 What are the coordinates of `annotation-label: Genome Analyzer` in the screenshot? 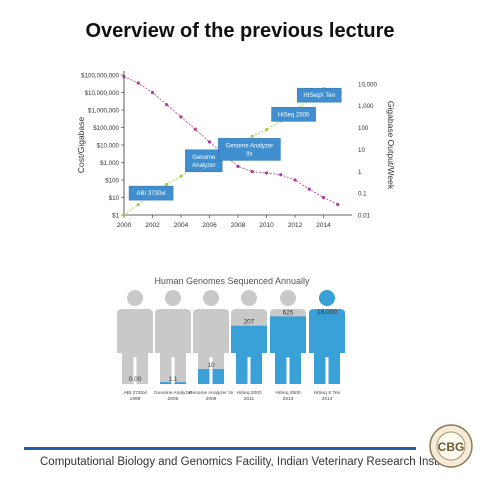 It's located at (250, 146).